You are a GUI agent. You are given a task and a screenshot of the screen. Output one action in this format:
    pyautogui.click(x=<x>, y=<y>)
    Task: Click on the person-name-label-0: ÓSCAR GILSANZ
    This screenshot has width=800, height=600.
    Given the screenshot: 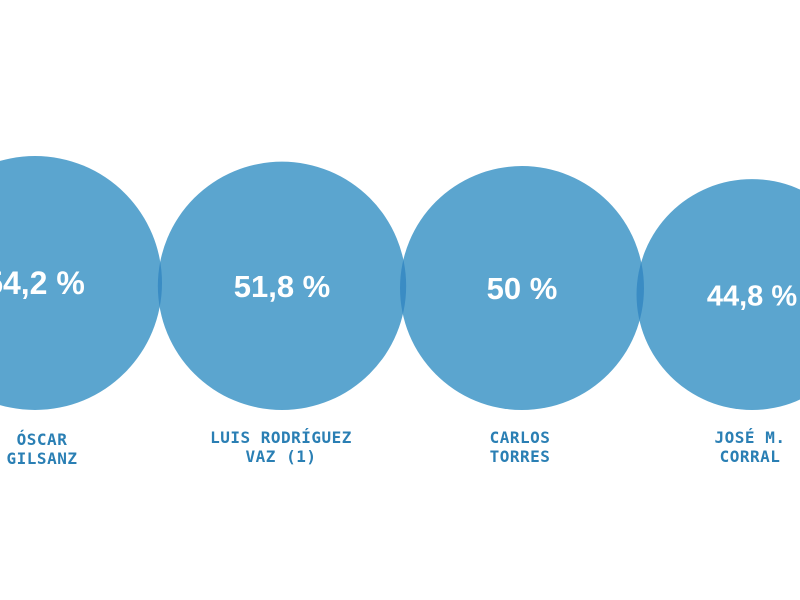 What is the action you would take?
    pyautogui.click(x=42, y=449)
    